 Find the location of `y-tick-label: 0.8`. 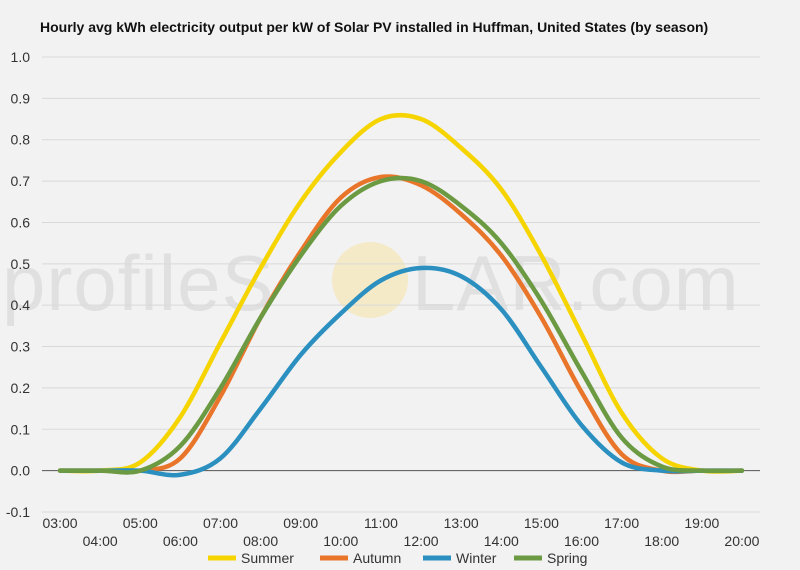

y-tick-label: 0.8 is located at coordinates (21, 140).